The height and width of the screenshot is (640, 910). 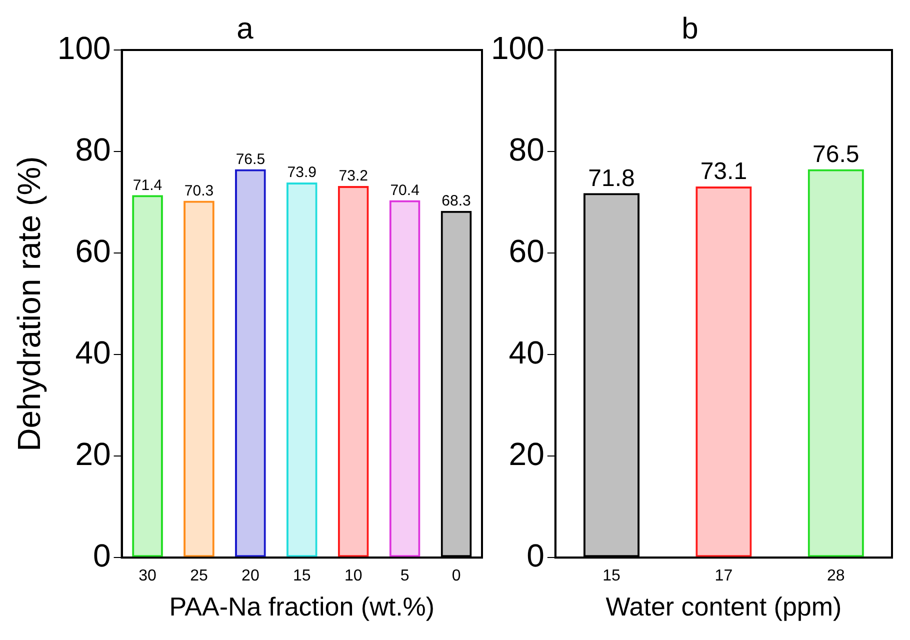 What do you see at coordinates (611, 178) in the screenshot?
I see `data-label: 71.8` at bounding box center [611, 178].